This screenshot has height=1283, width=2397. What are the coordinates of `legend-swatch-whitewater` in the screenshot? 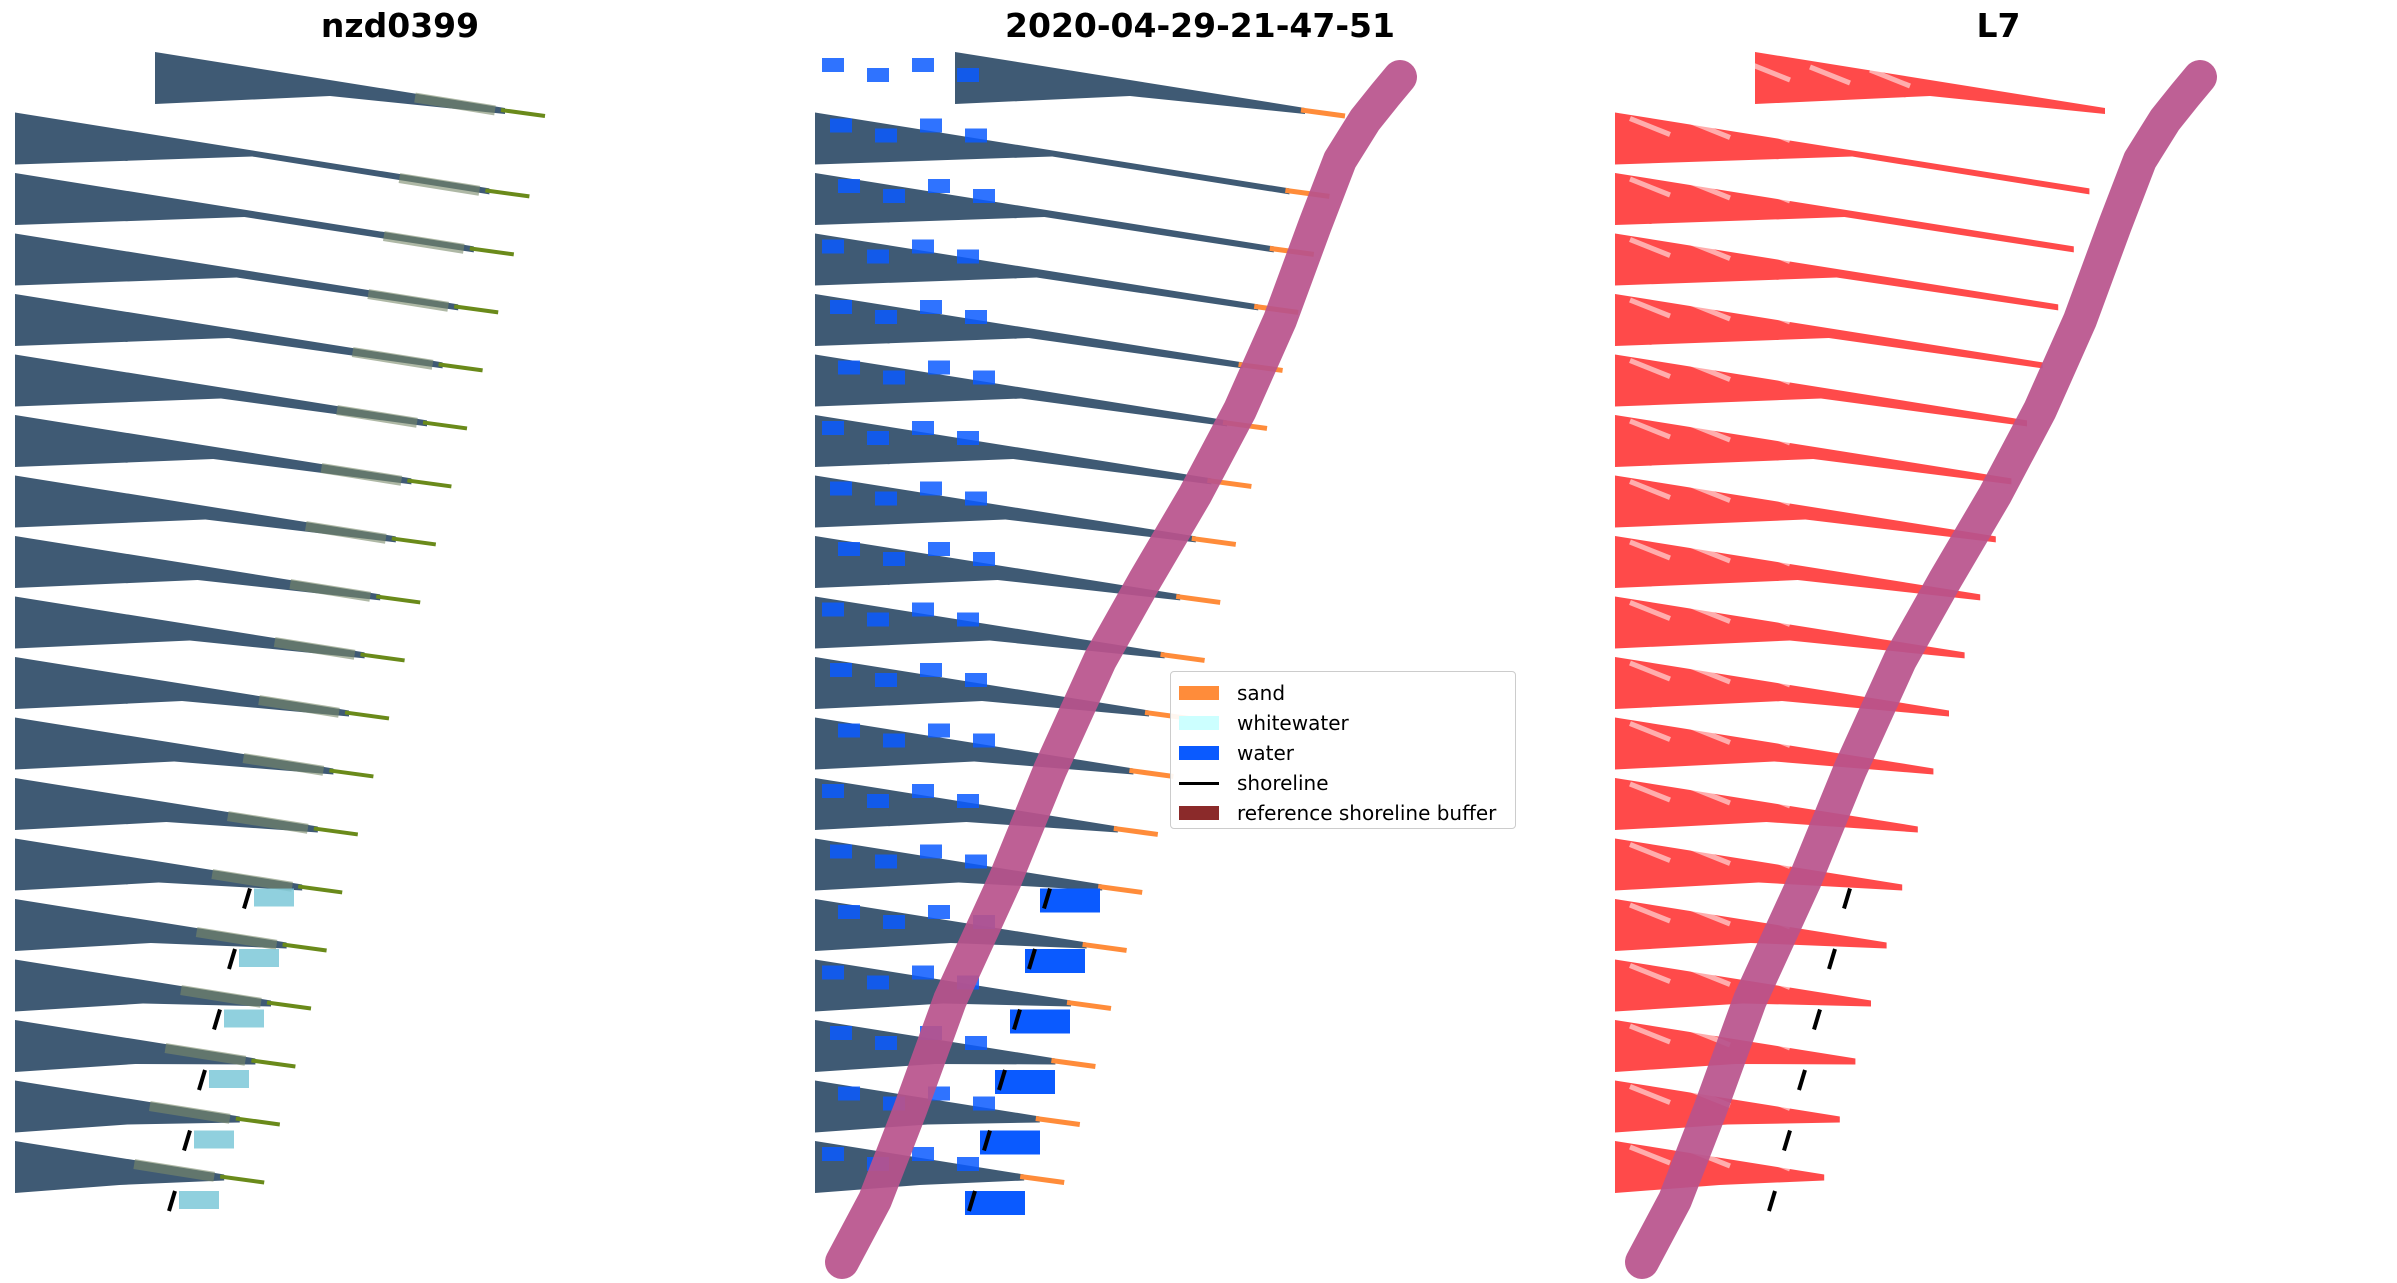 It's located at (1199, 723).